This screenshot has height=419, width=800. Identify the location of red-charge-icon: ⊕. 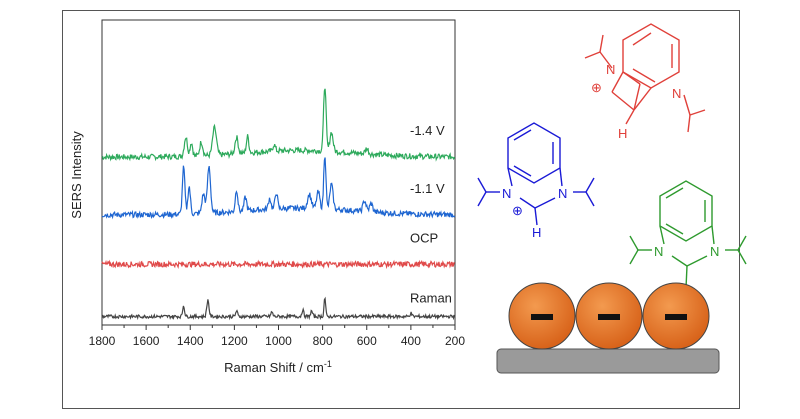
(596, 87).